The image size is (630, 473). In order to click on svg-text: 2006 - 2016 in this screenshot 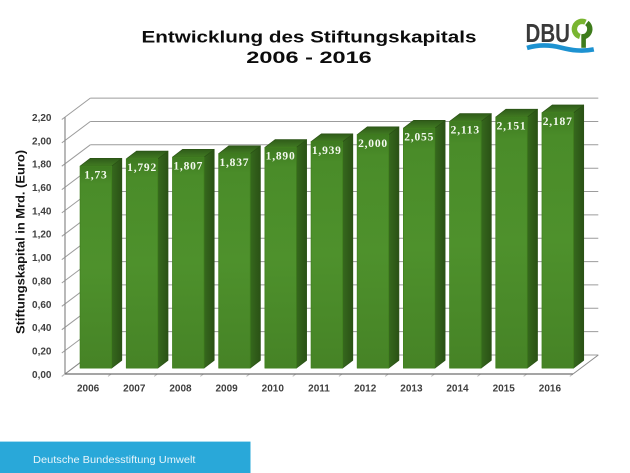, I will do `click(309, 58)`.